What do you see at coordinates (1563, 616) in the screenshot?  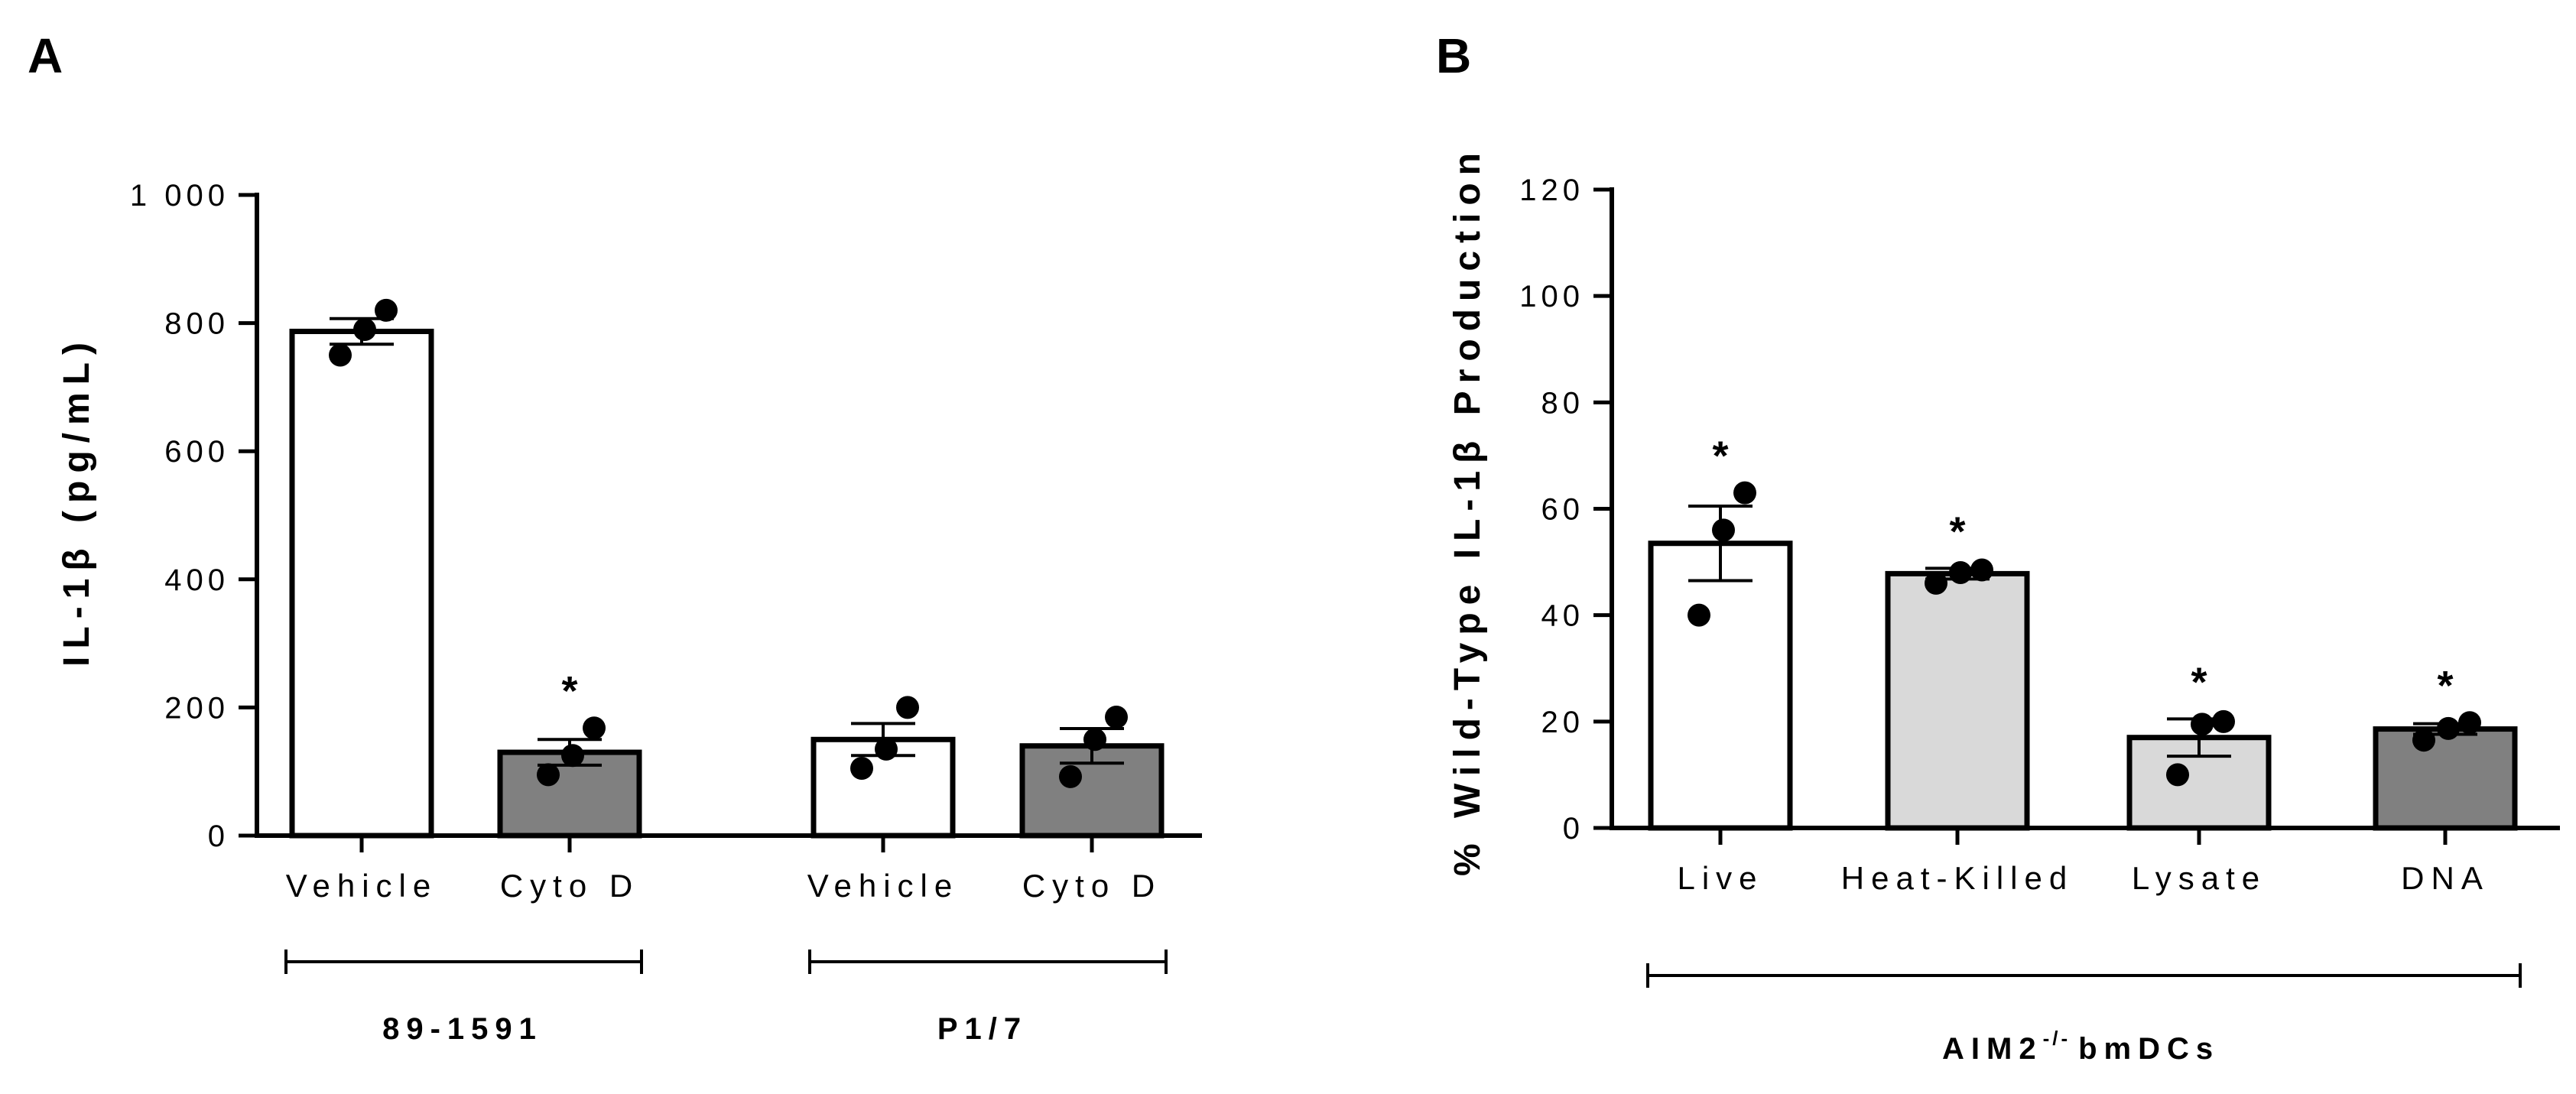 I see `panel-b-y-tick-label: 40` at bounding box center [1563, 616].